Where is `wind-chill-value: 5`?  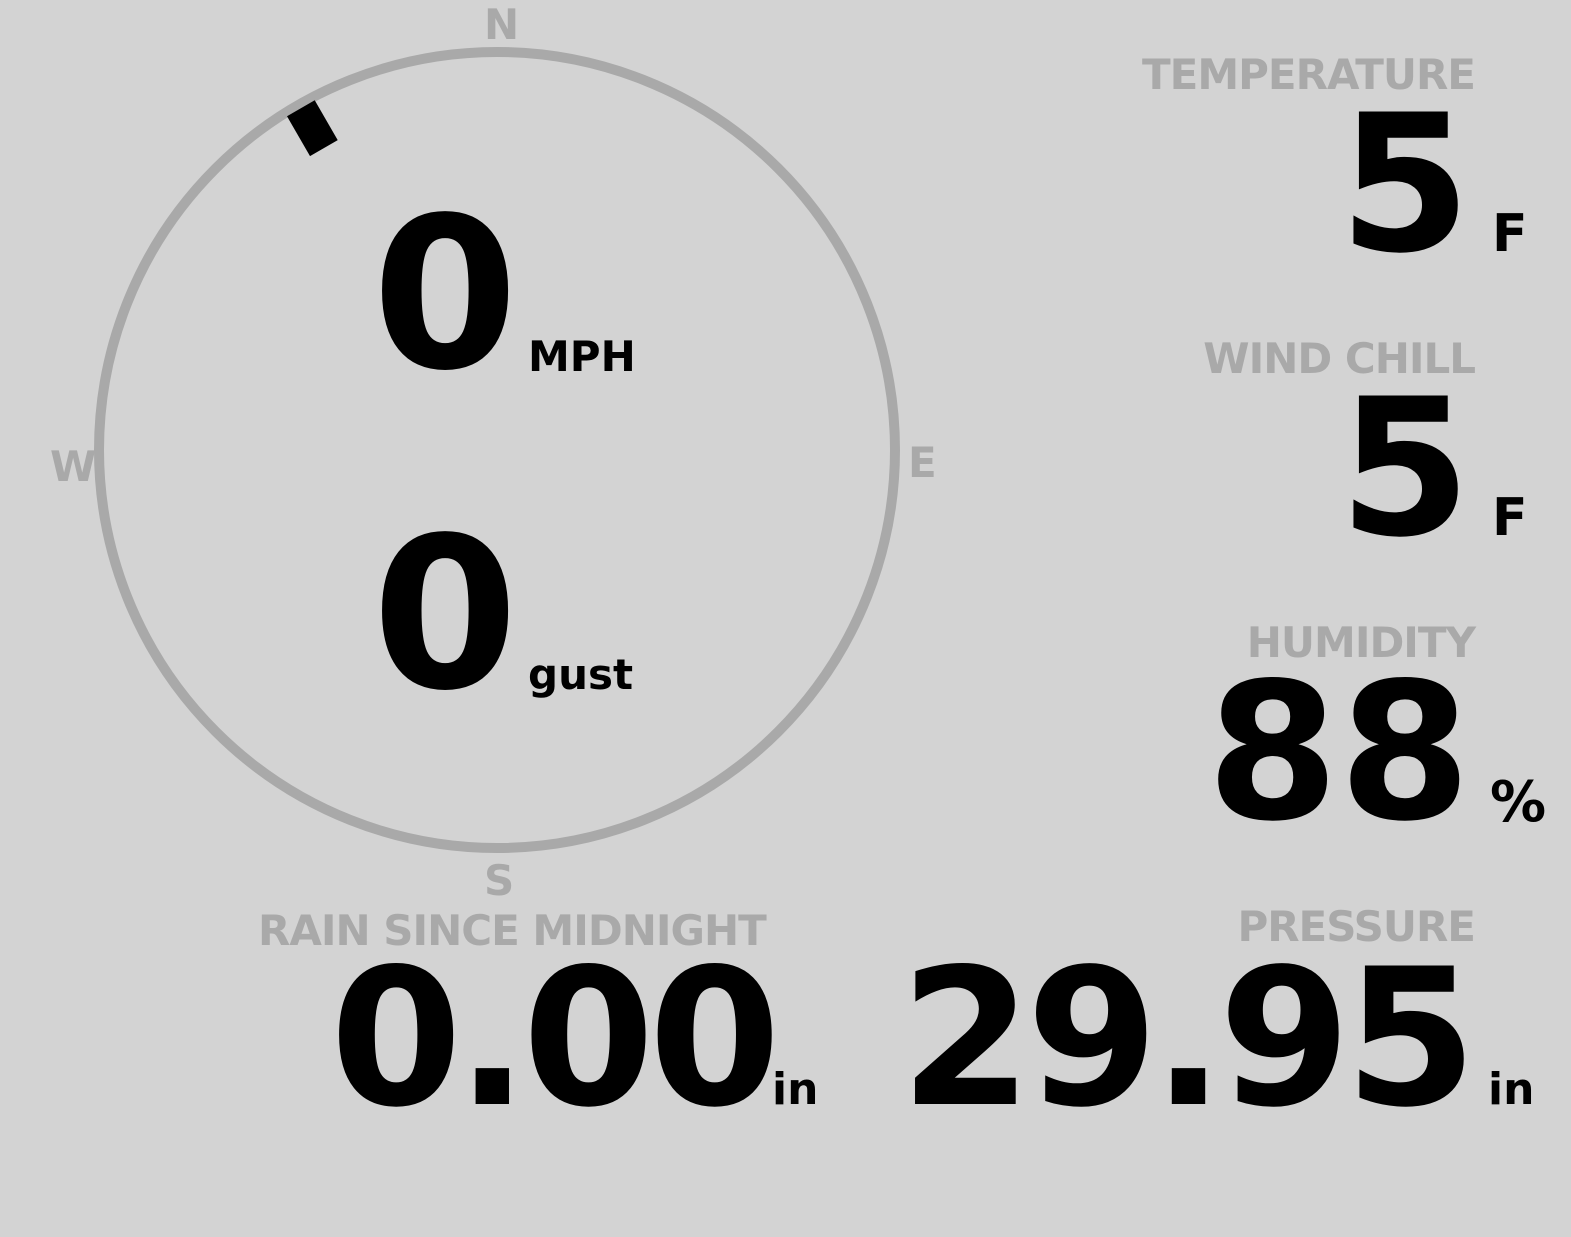 wind-chill-value: 5 is located at coordinates (1404, 468).